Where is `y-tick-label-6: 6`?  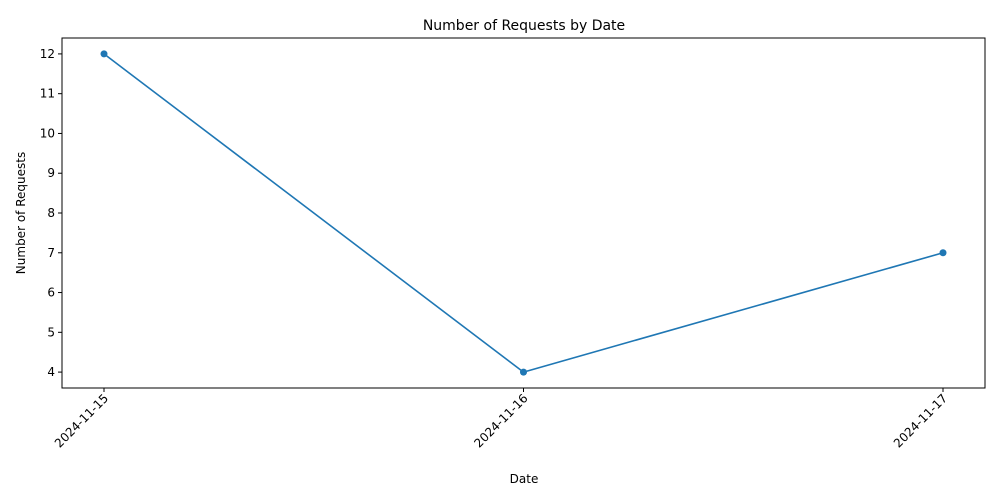
y-tick-label-6: 6 is located at coordinates (51, 293).